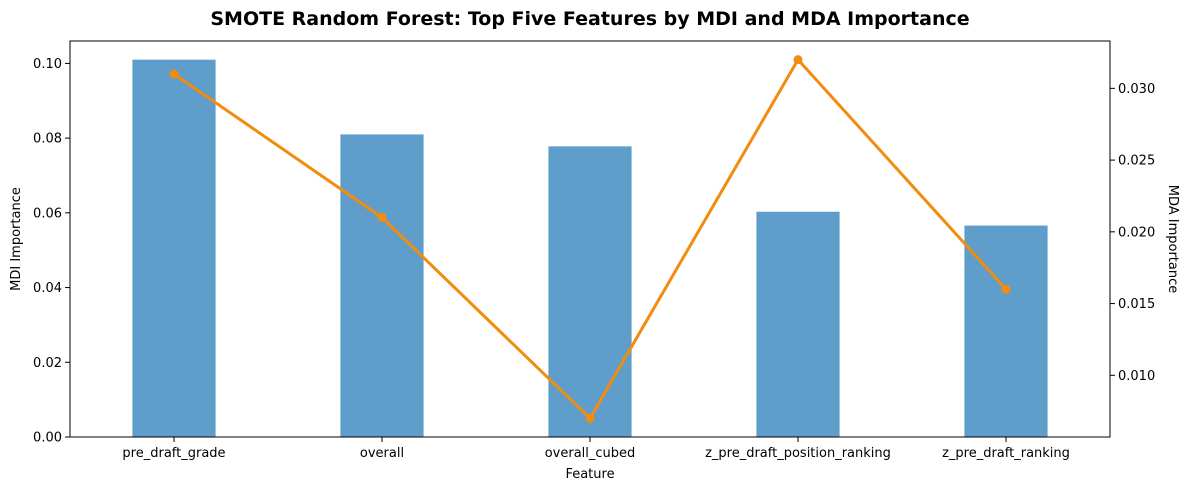 Image resolution: width=1189 pixels, height=489 pixels. I want to click on y2-axis-label: MDA Importance, so click(1172, 239).